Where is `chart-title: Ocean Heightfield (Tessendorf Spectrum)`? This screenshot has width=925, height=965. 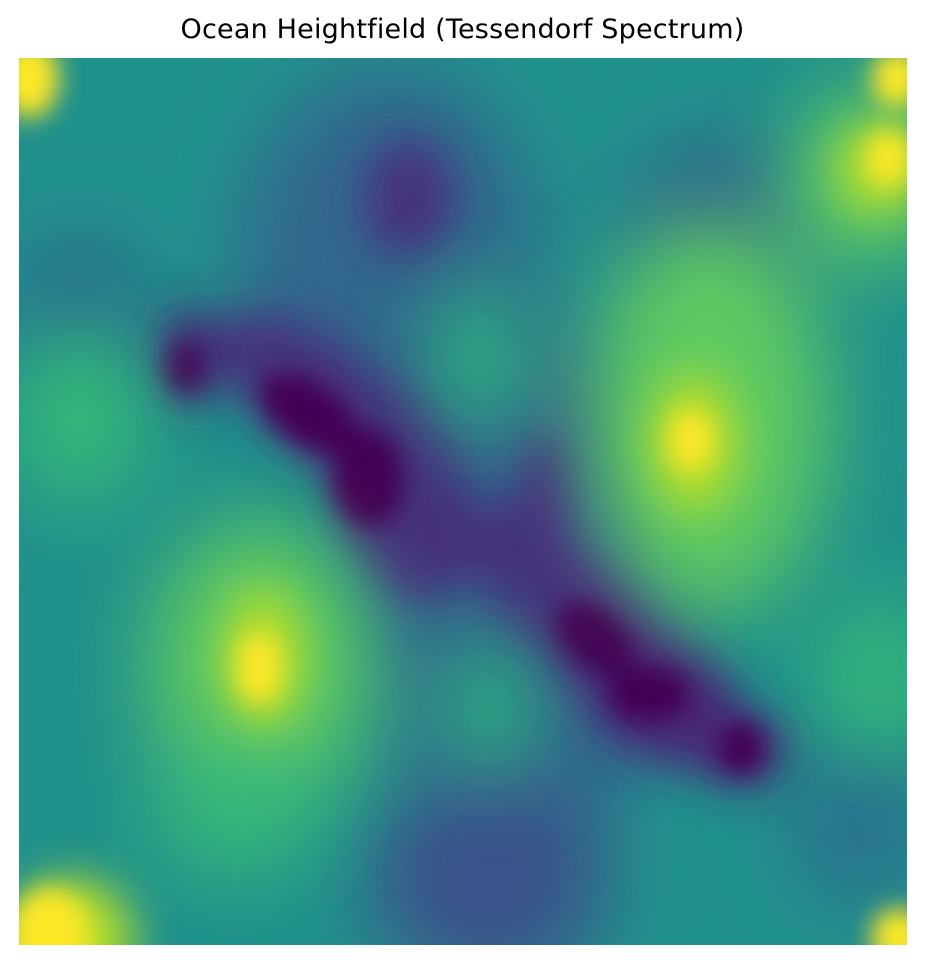 chart-title: Ocean Heightfield (Tessendorf Spectrum) is located at coordinates (462, 29).